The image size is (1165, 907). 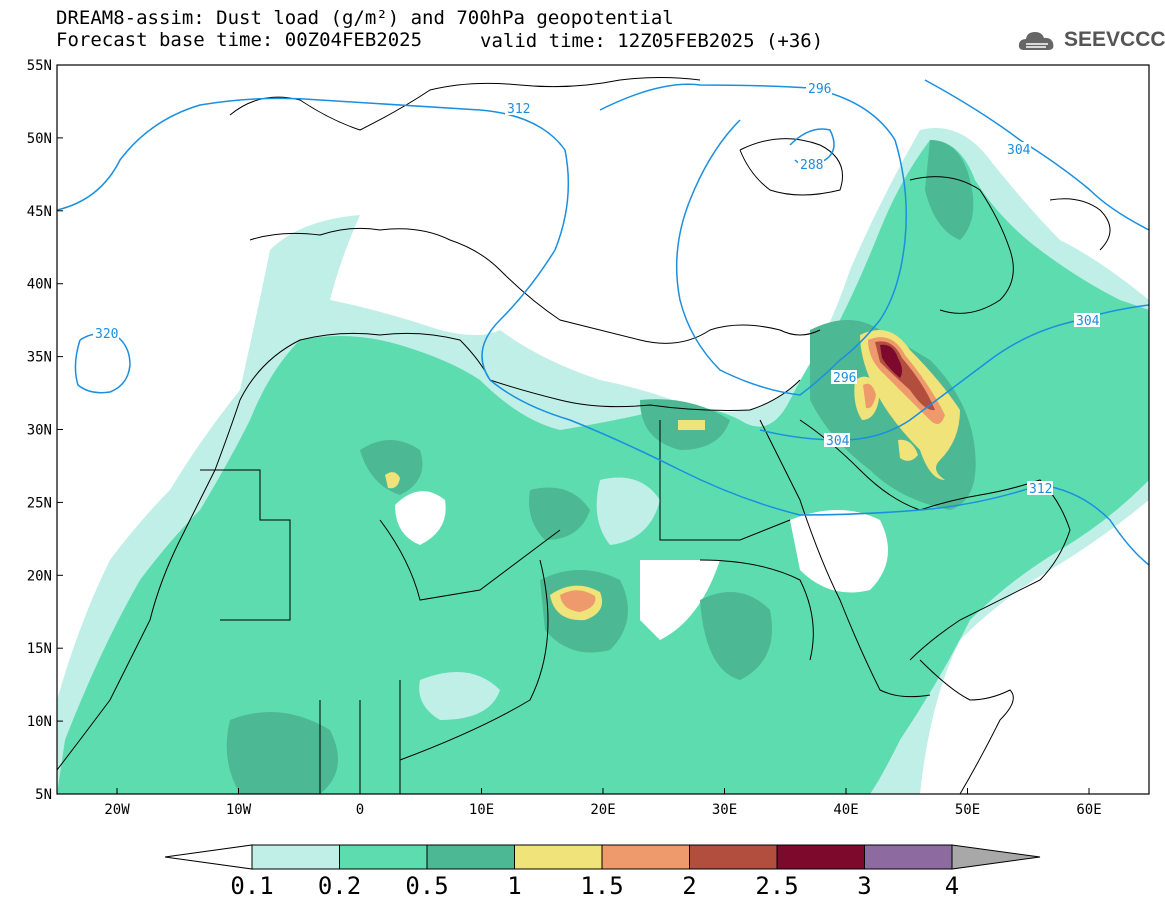 What do you see at coordinates (514, 886) in the screenshot?
I see `colorbar-label: 1` at bounding box center [514, 886].